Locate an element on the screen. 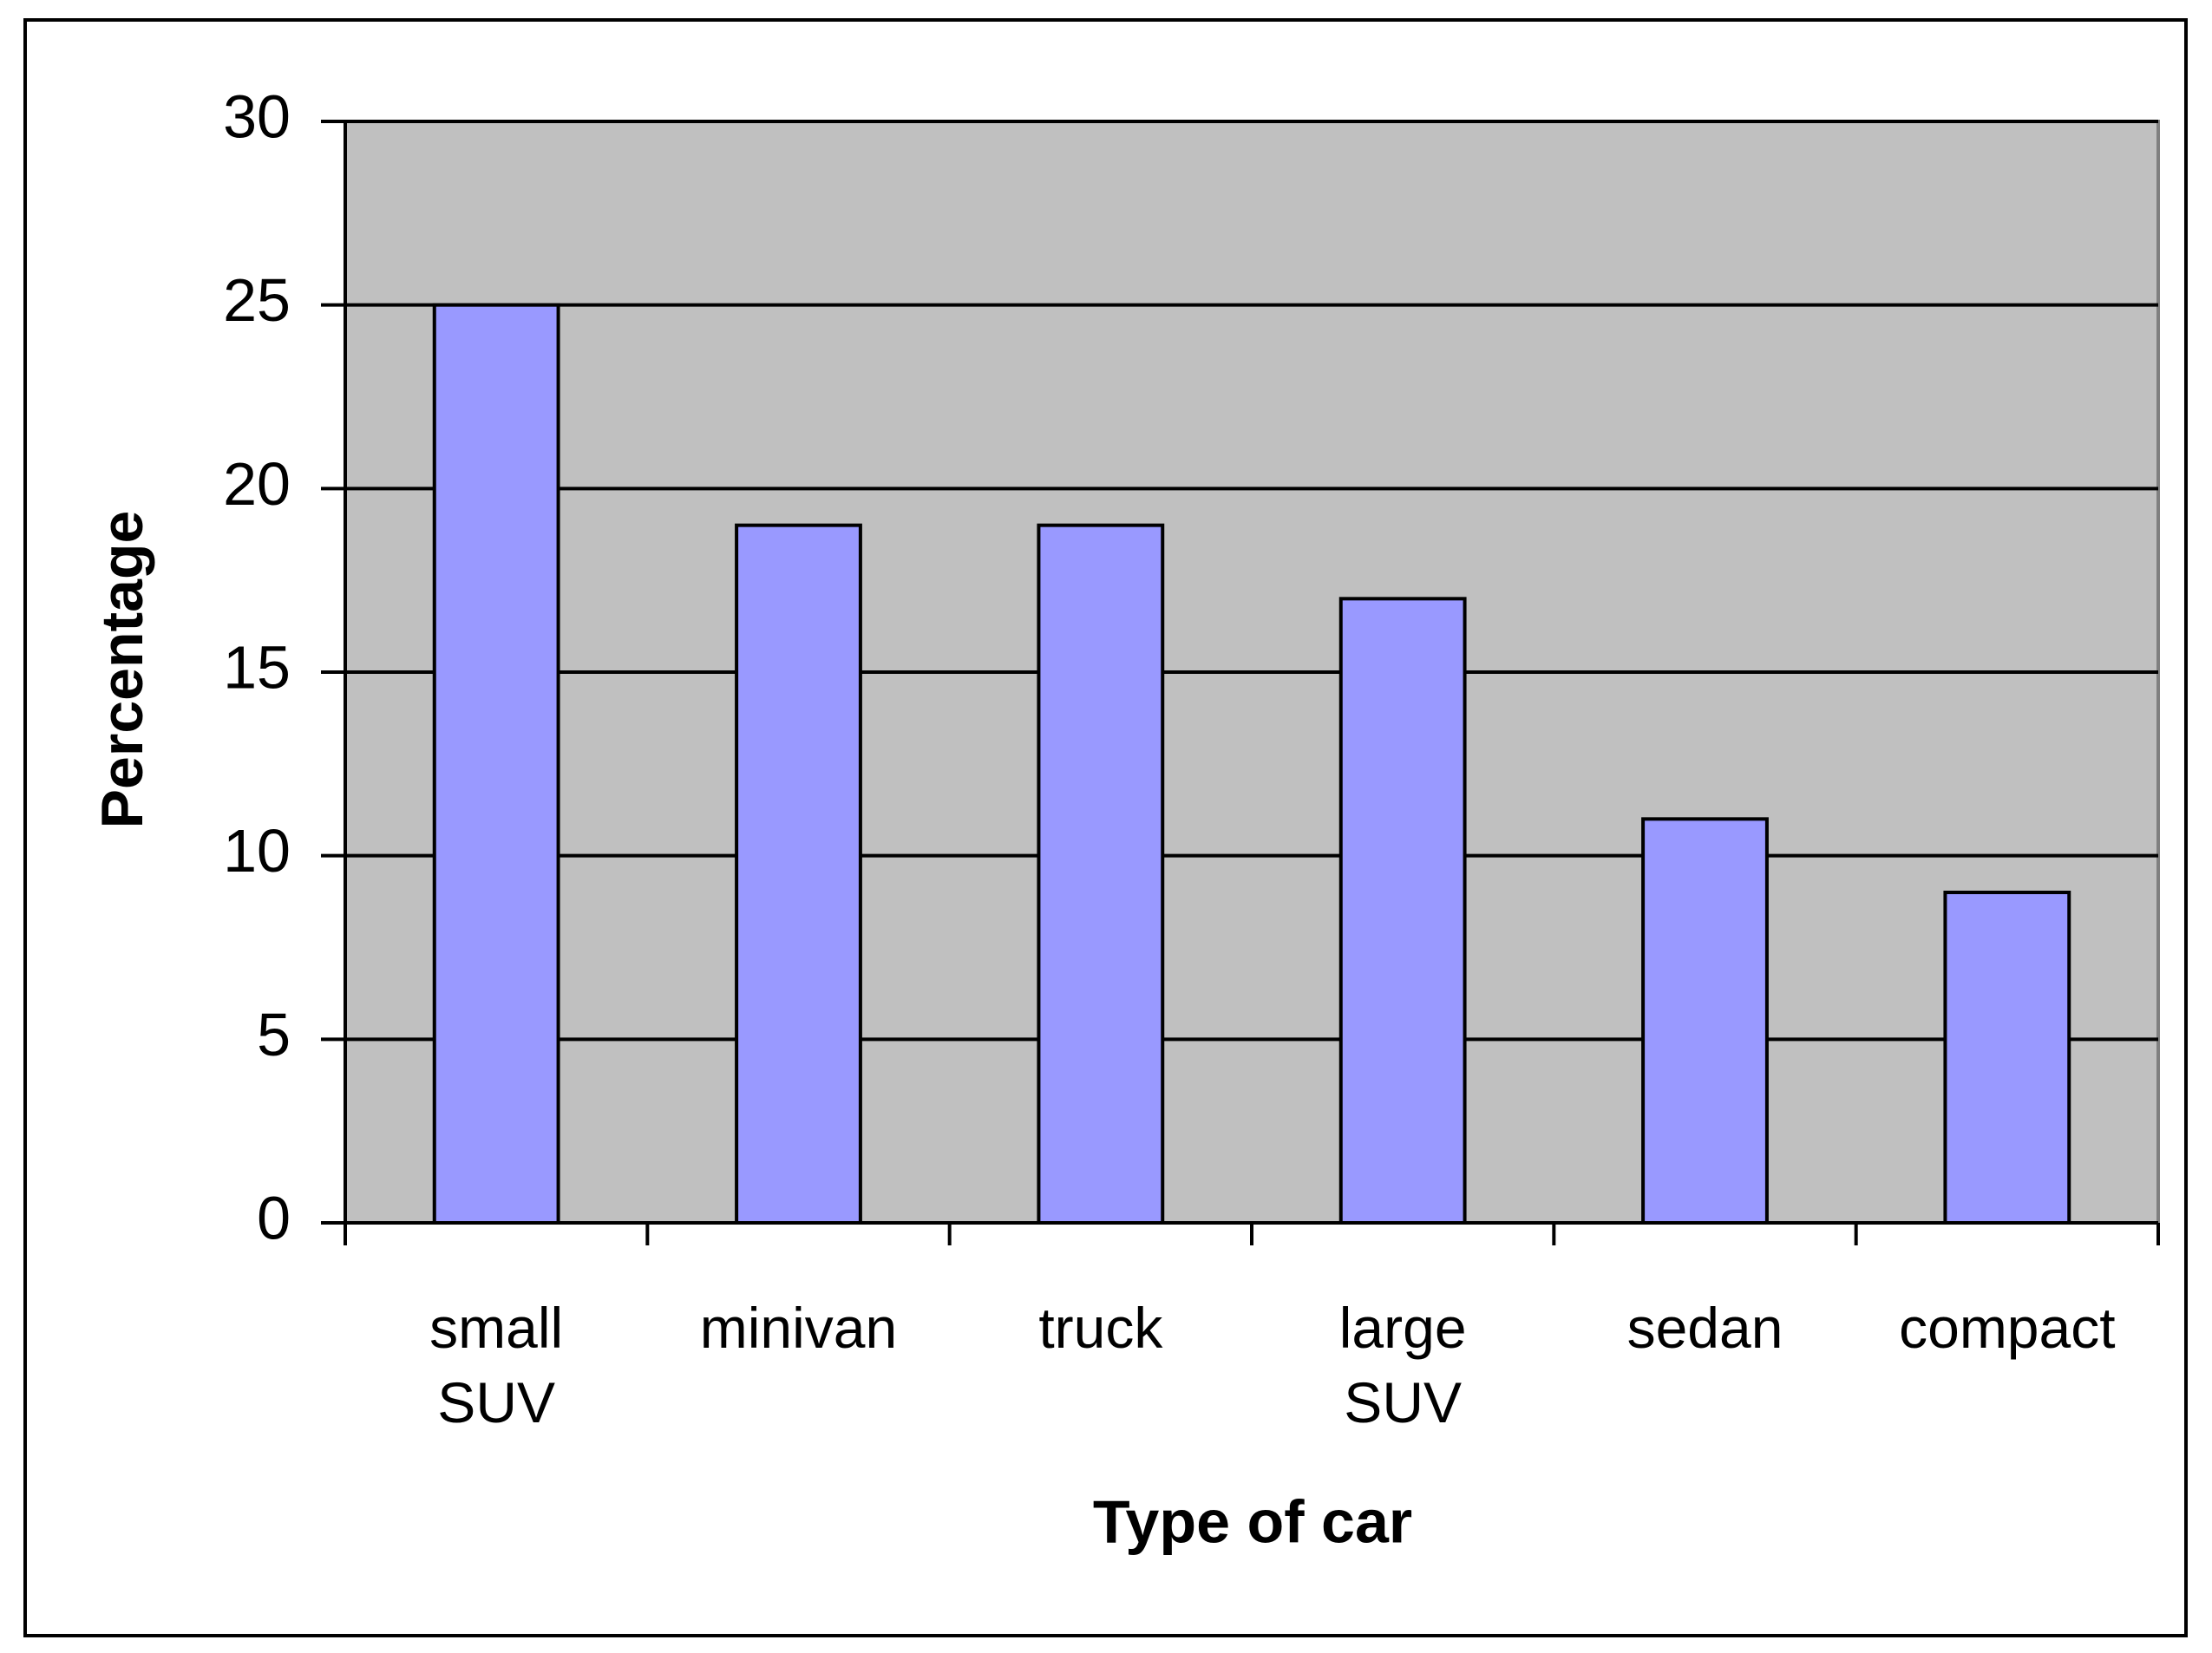  y-tick-label: 15 is located at coordinates (257, 667).